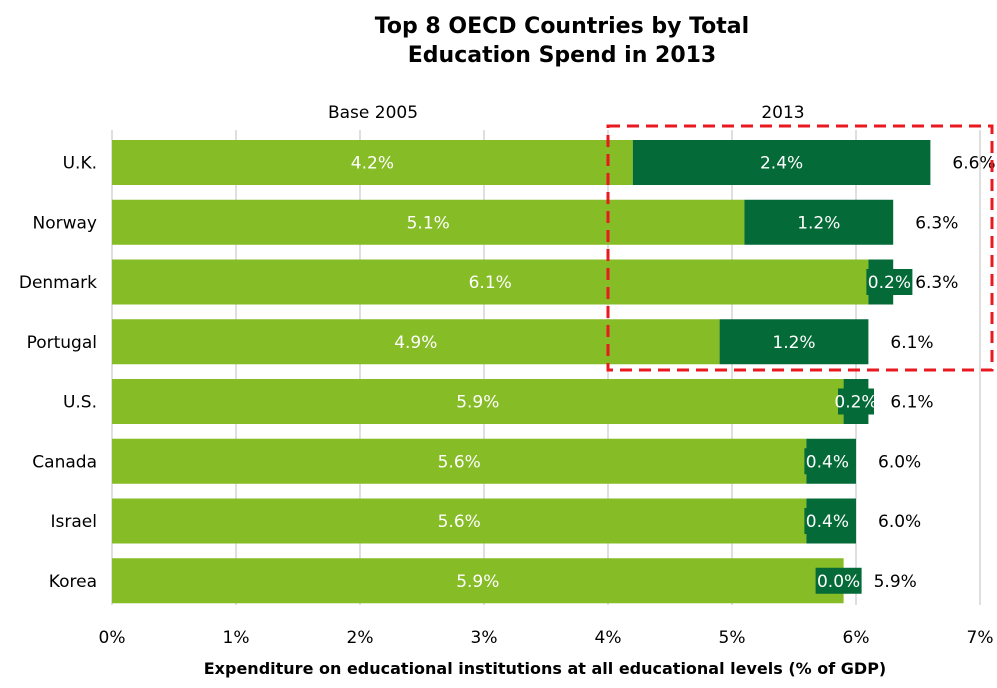 This screenshot has width=997, height=688. I want to click on category-label: U.K., so click(80, 164).